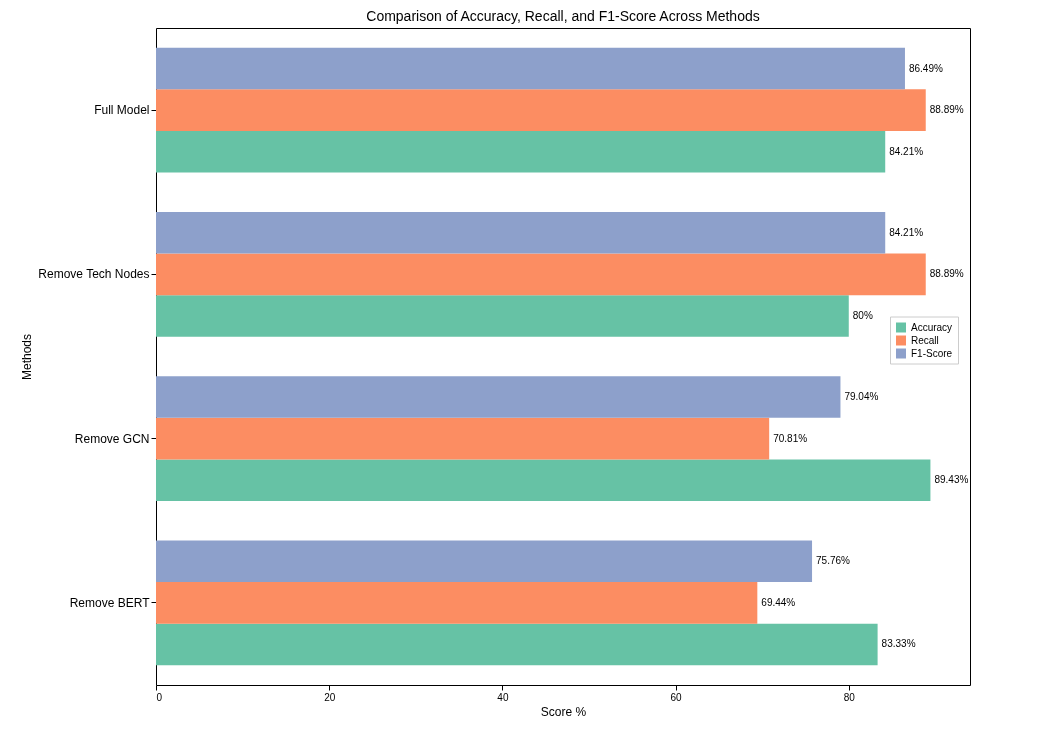 Image resolution: width=1042 pixels, height=738 pixels. I want to click on y-axis-title: Methods, so click(27, 357).